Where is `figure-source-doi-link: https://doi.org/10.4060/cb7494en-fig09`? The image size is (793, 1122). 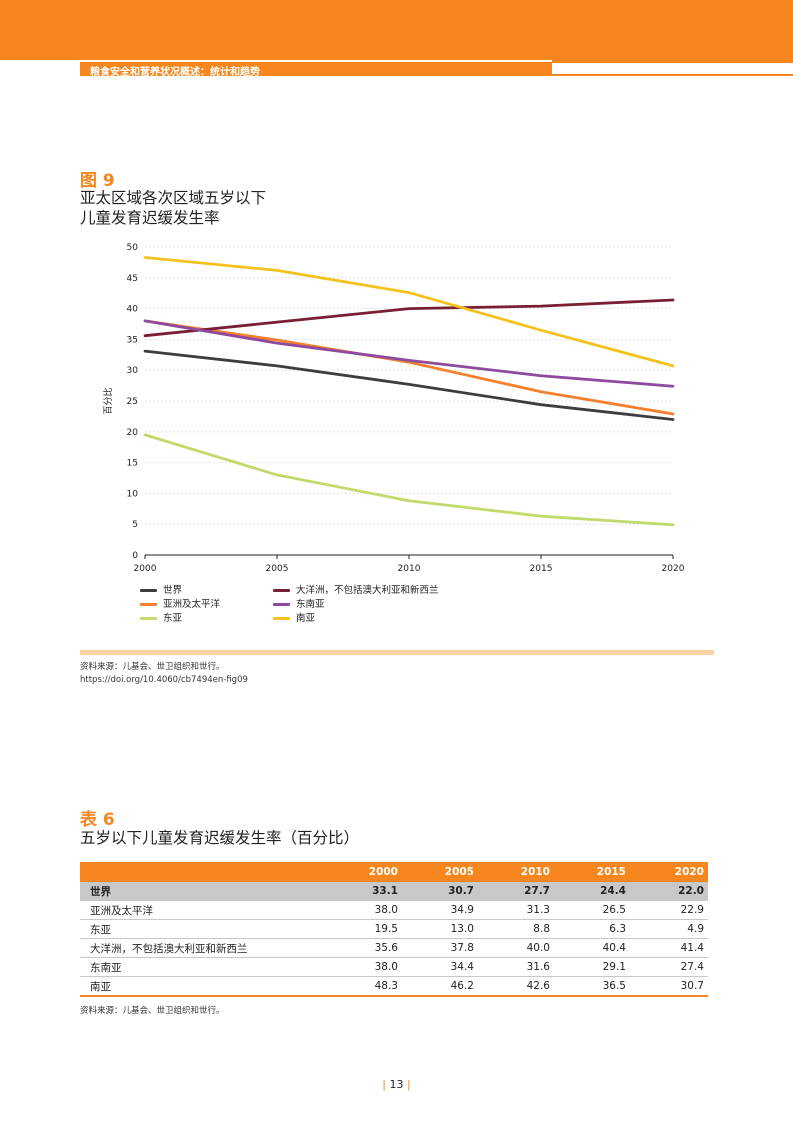
figure-source-doi-link: https://doi.org/10.4060/cb7494en-fig09 is located at coordinates (164, 680).